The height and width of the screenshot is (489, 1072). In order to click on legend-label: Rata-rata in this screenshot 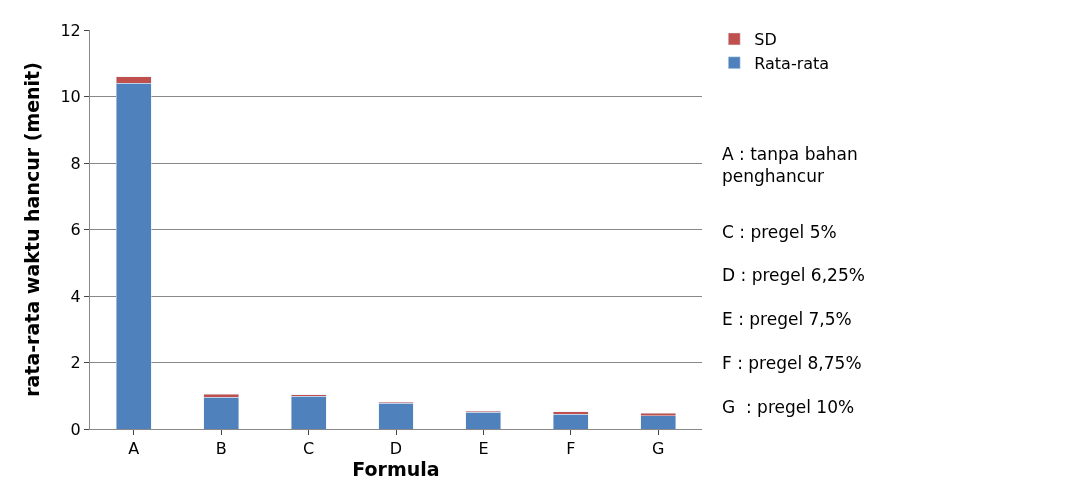, I will do `click(792, 63)`.